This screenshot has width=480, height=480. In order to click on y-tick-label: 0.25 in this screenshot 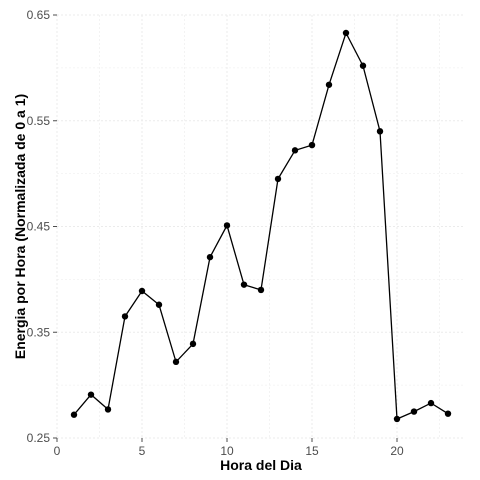, I will do `click(39, 438)`.